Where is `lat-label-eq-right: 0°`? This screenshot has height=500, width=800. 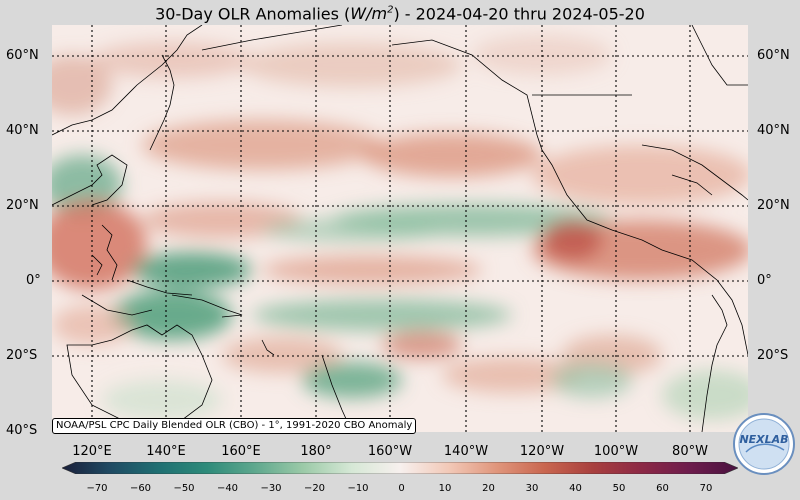
lat-label-eq-right: 0° is located at coordinates (764, 280).